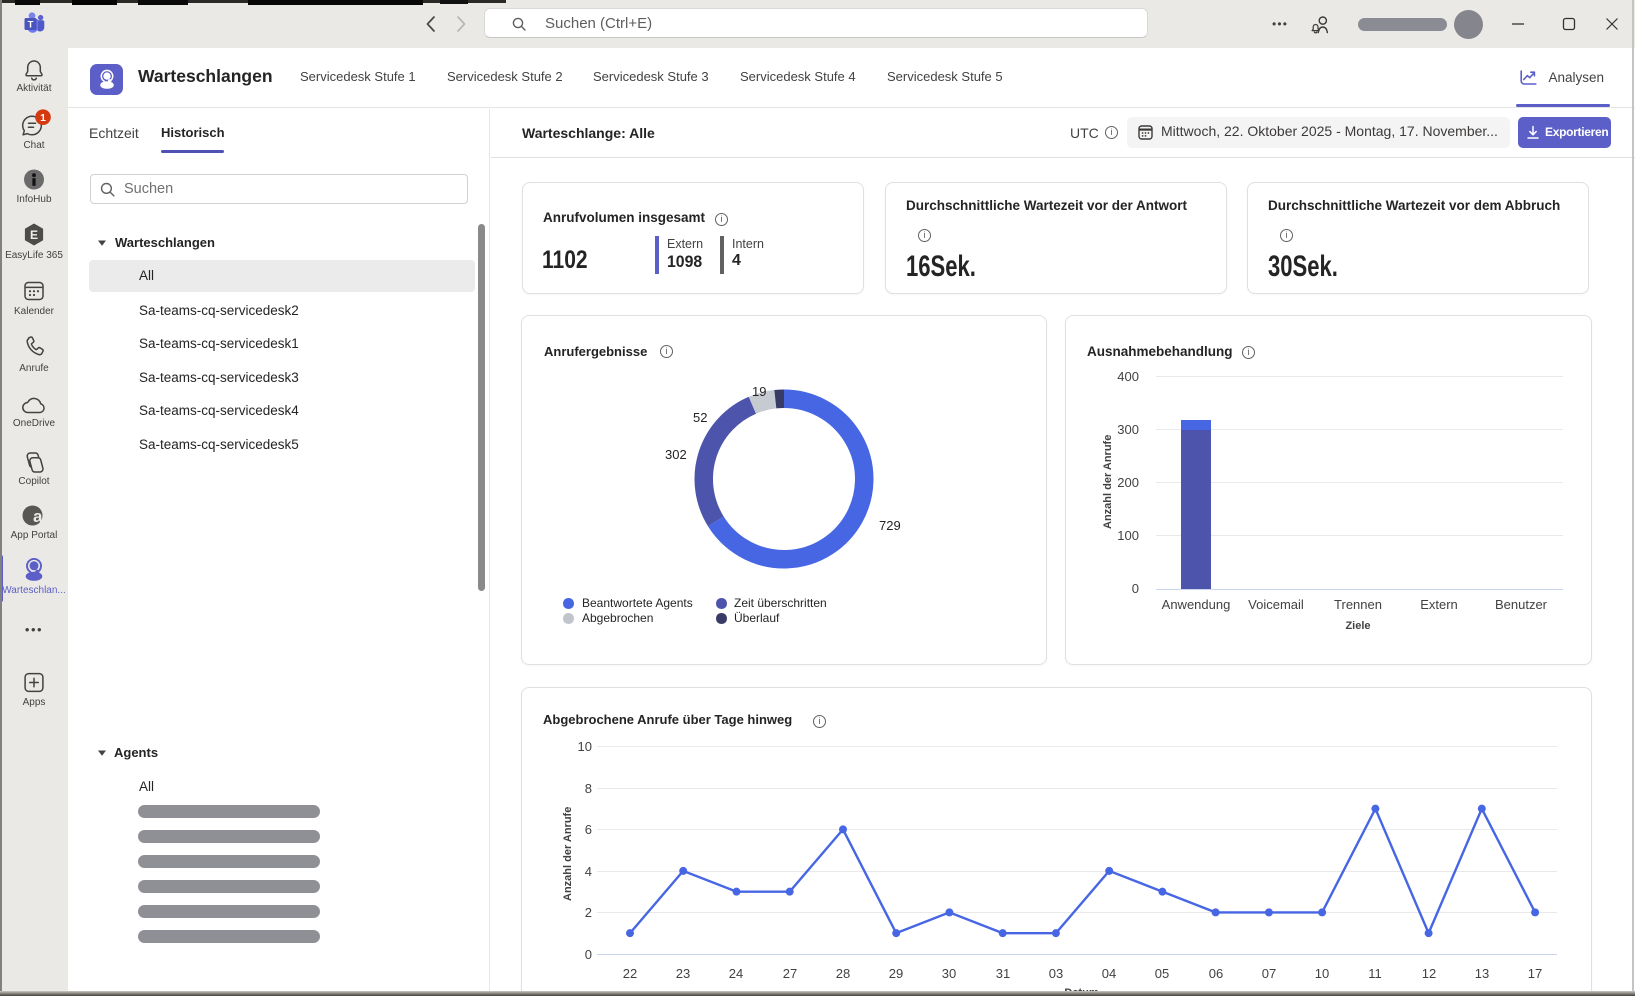 This screenshot has width=1635, height=996. Describe the element at coordinates (31, 24) in the screenshot. I see `svg-text: T` at that location.